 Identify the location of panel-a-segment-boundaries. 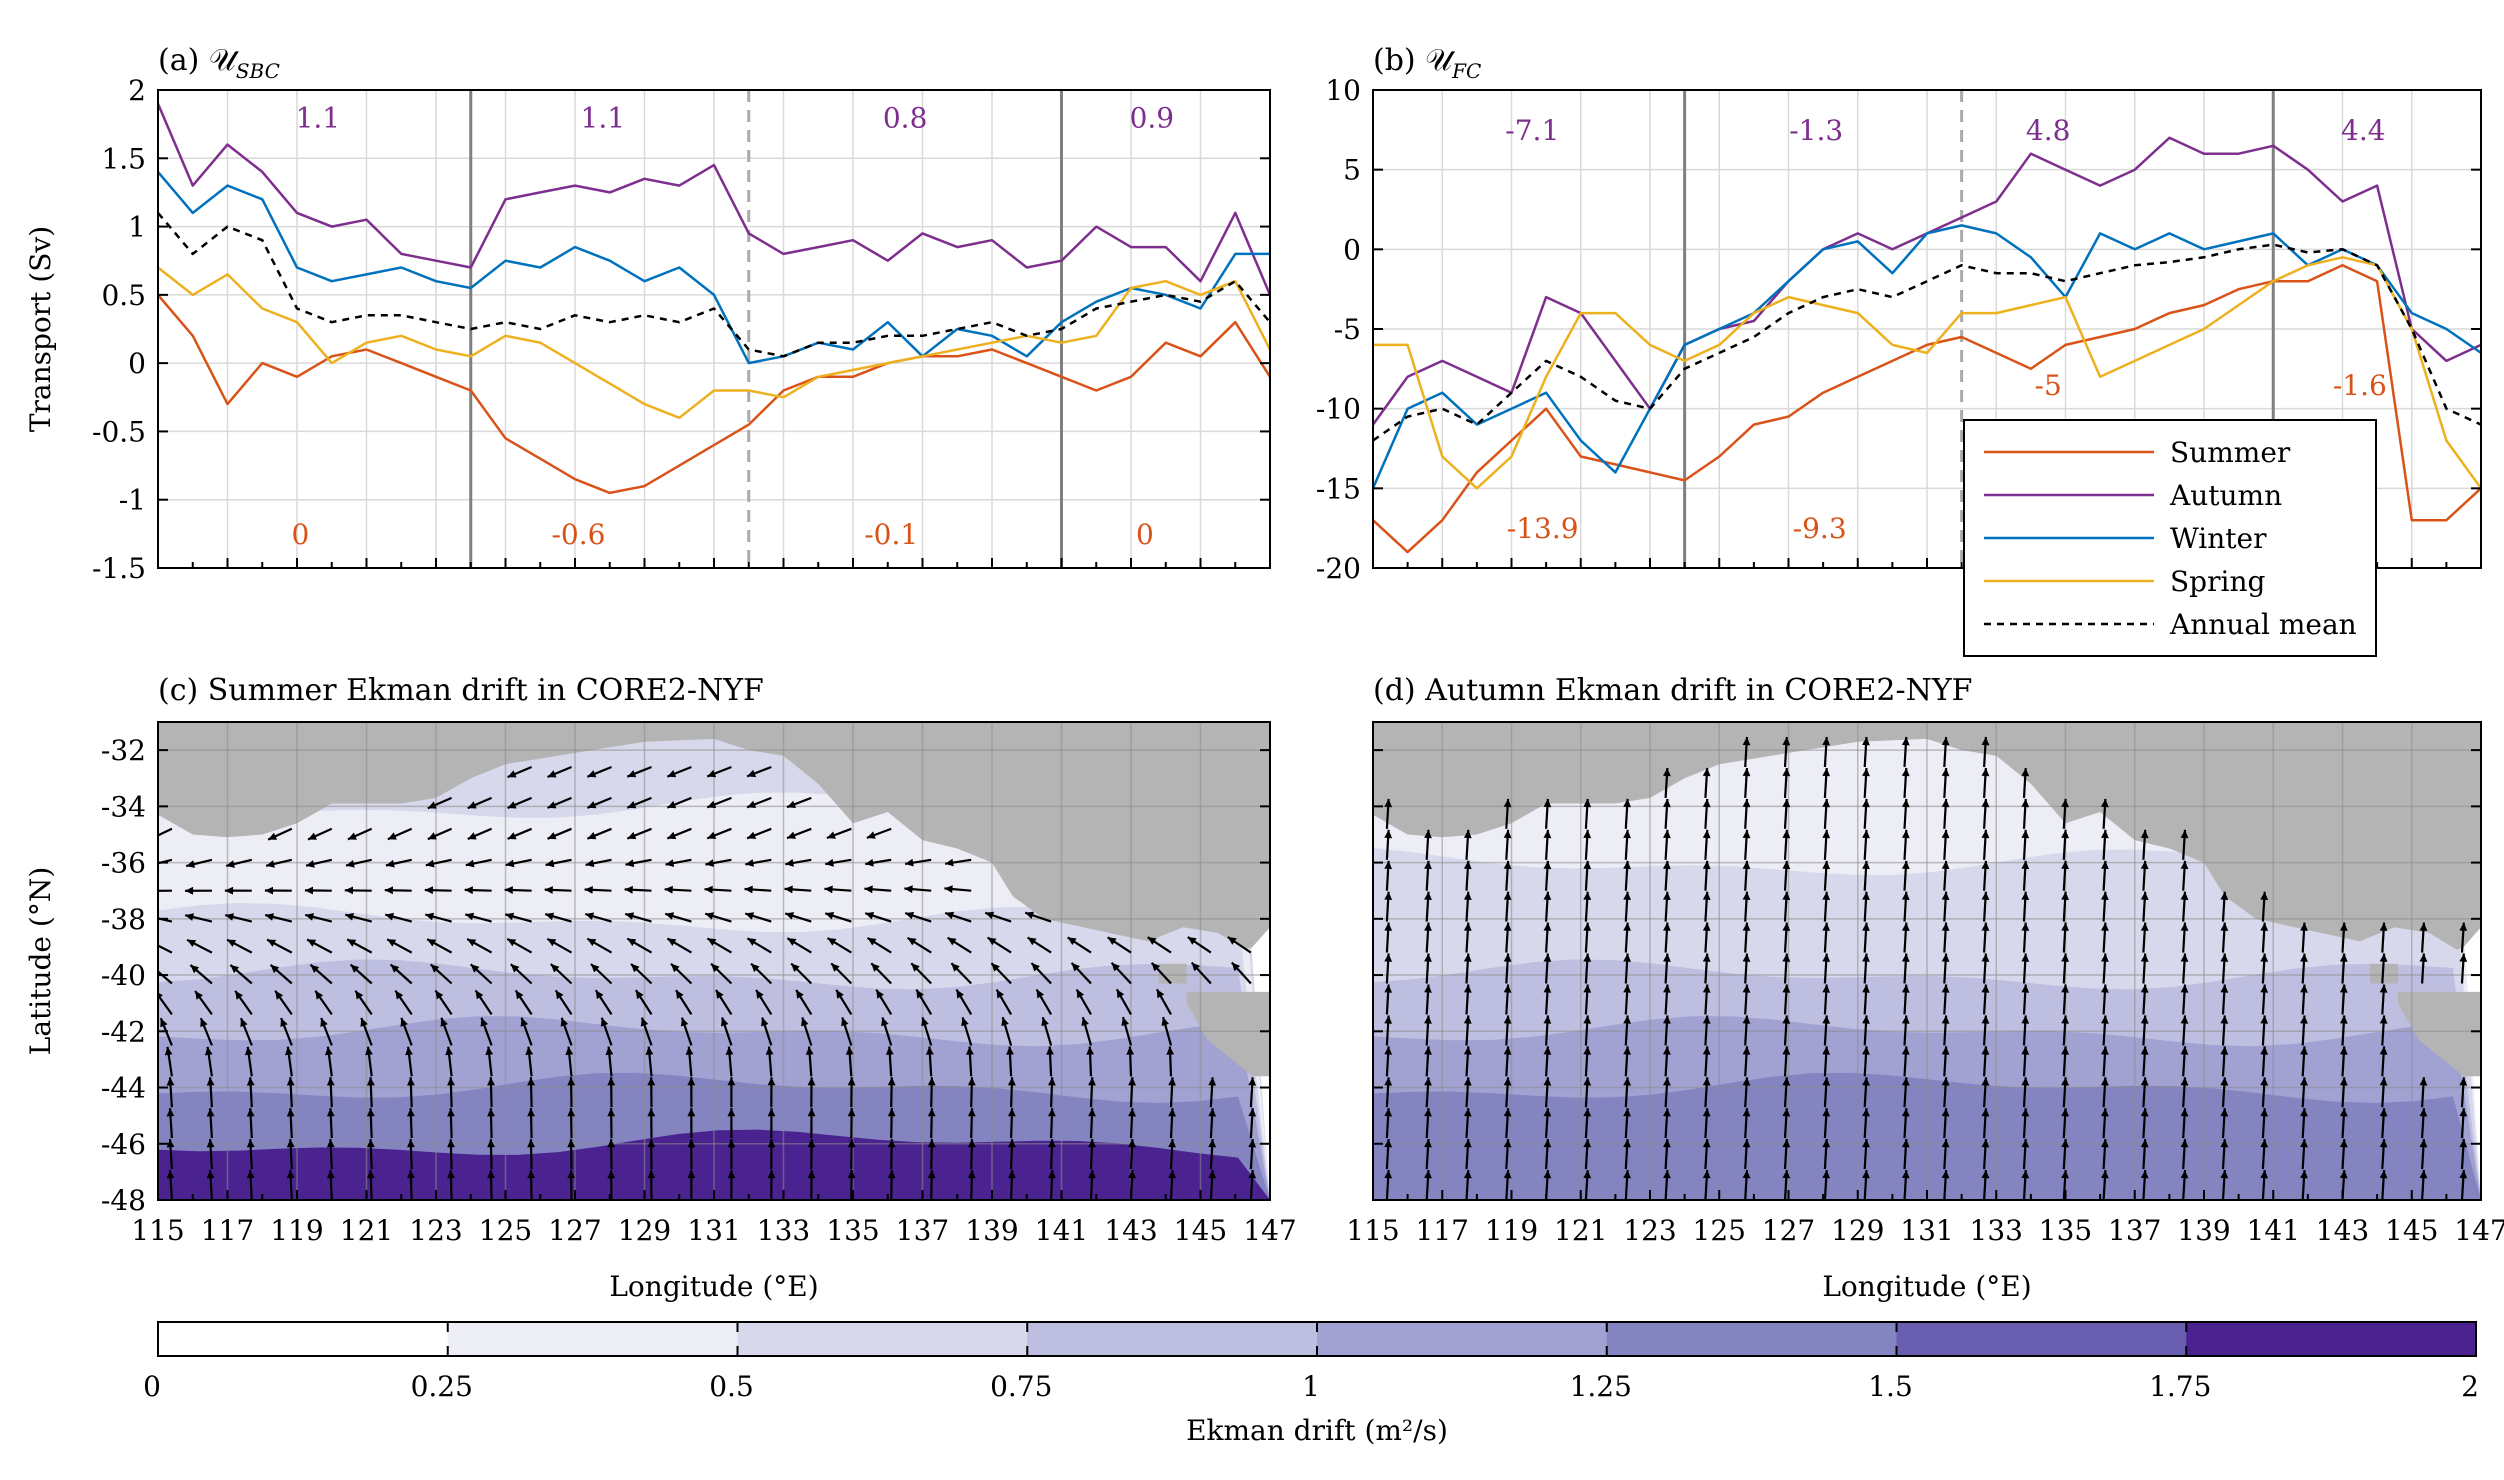
(766, 329).